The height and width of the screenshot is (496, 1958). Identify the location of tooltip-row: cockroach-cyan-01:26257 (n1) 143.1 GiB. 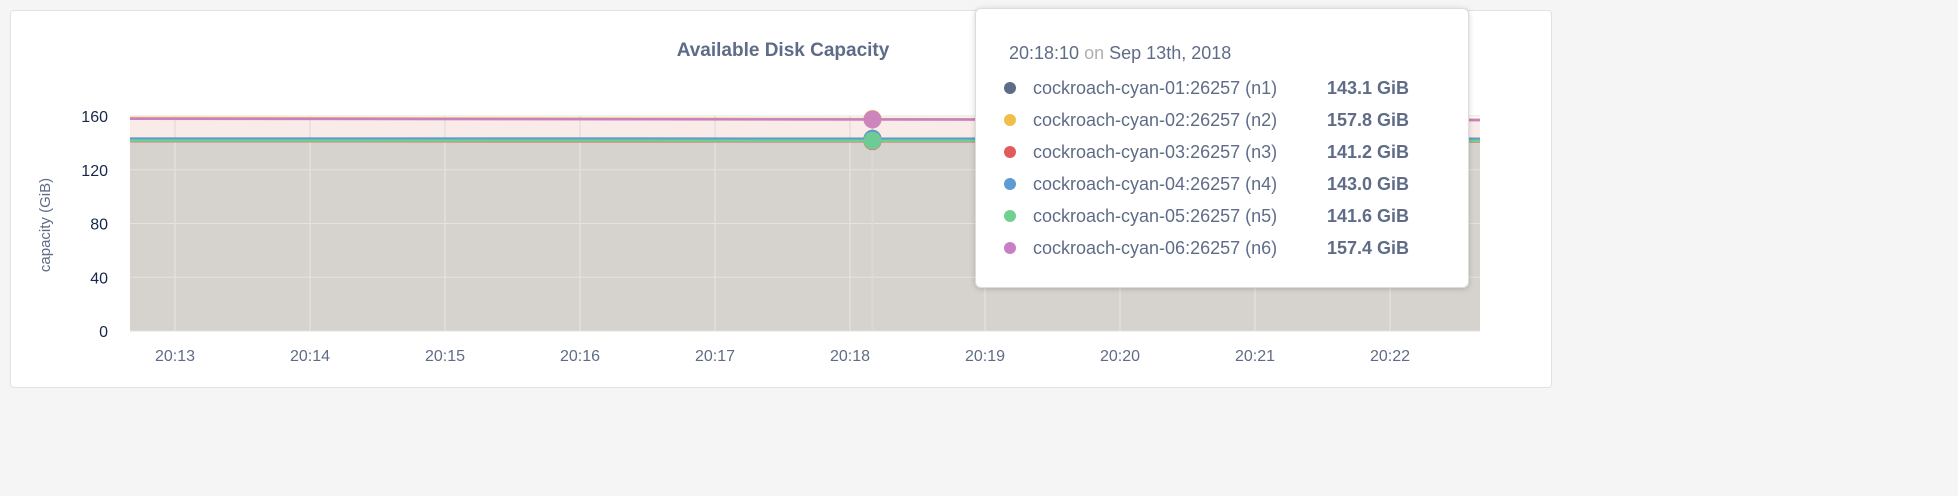
(1206, 88).